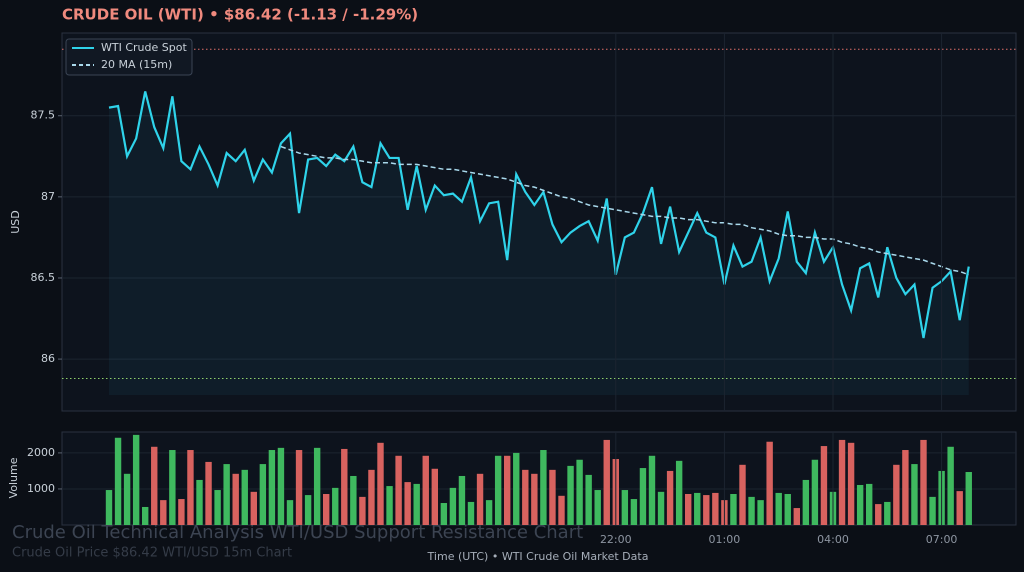 The height and width of the screenshot is (572, 1024). Describe the element at coordinates (41, 452) in the screenshot. I see `y-tick-label: 2000` at that location.